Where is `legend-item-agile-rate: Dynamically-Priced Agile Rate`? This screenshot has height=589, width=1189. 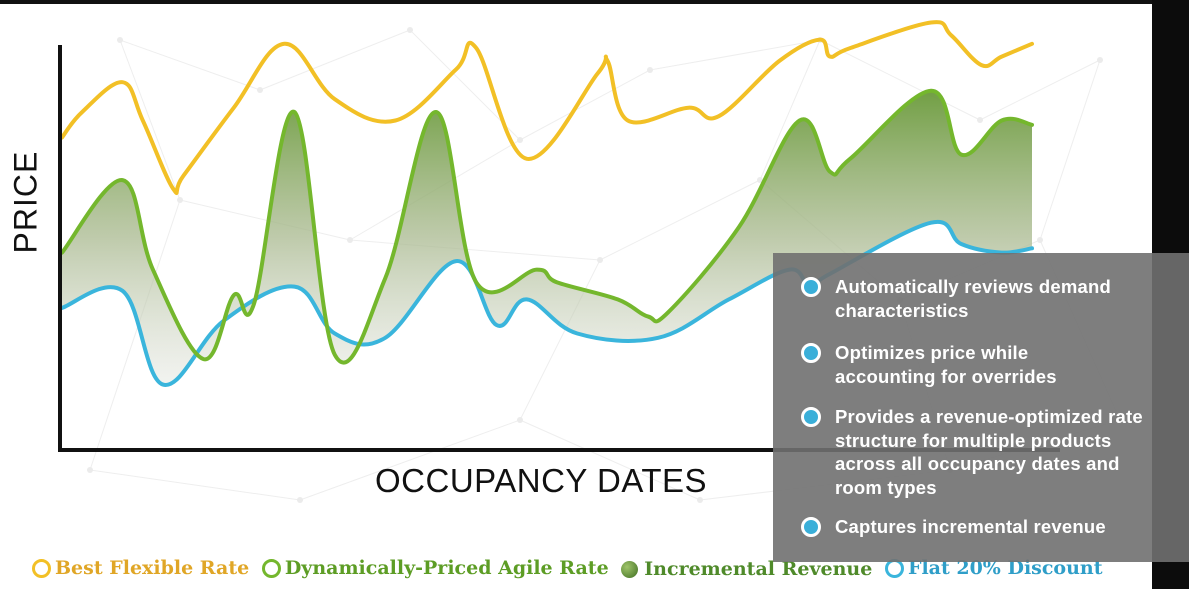 legend-item-agile-rate: Dynamically-Priced Agile Rate is located at coordinates (435, 568).